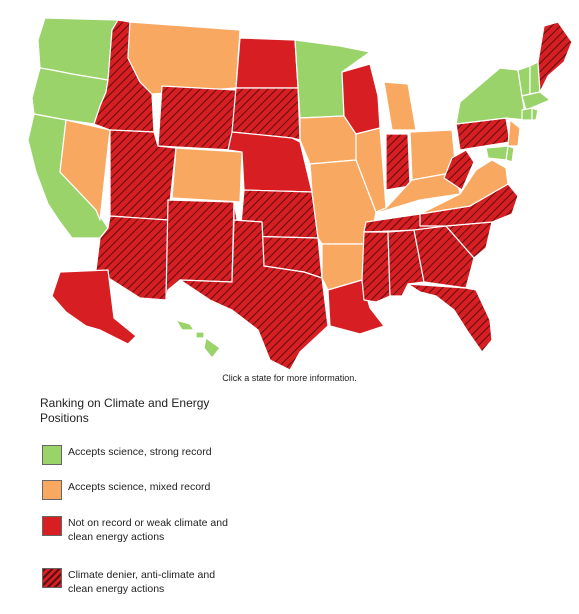 The height and width of the screenshot is (614, 579). Describe the element at coordinates (536, 101) in the screenshot. I see `state-ma` at that location.